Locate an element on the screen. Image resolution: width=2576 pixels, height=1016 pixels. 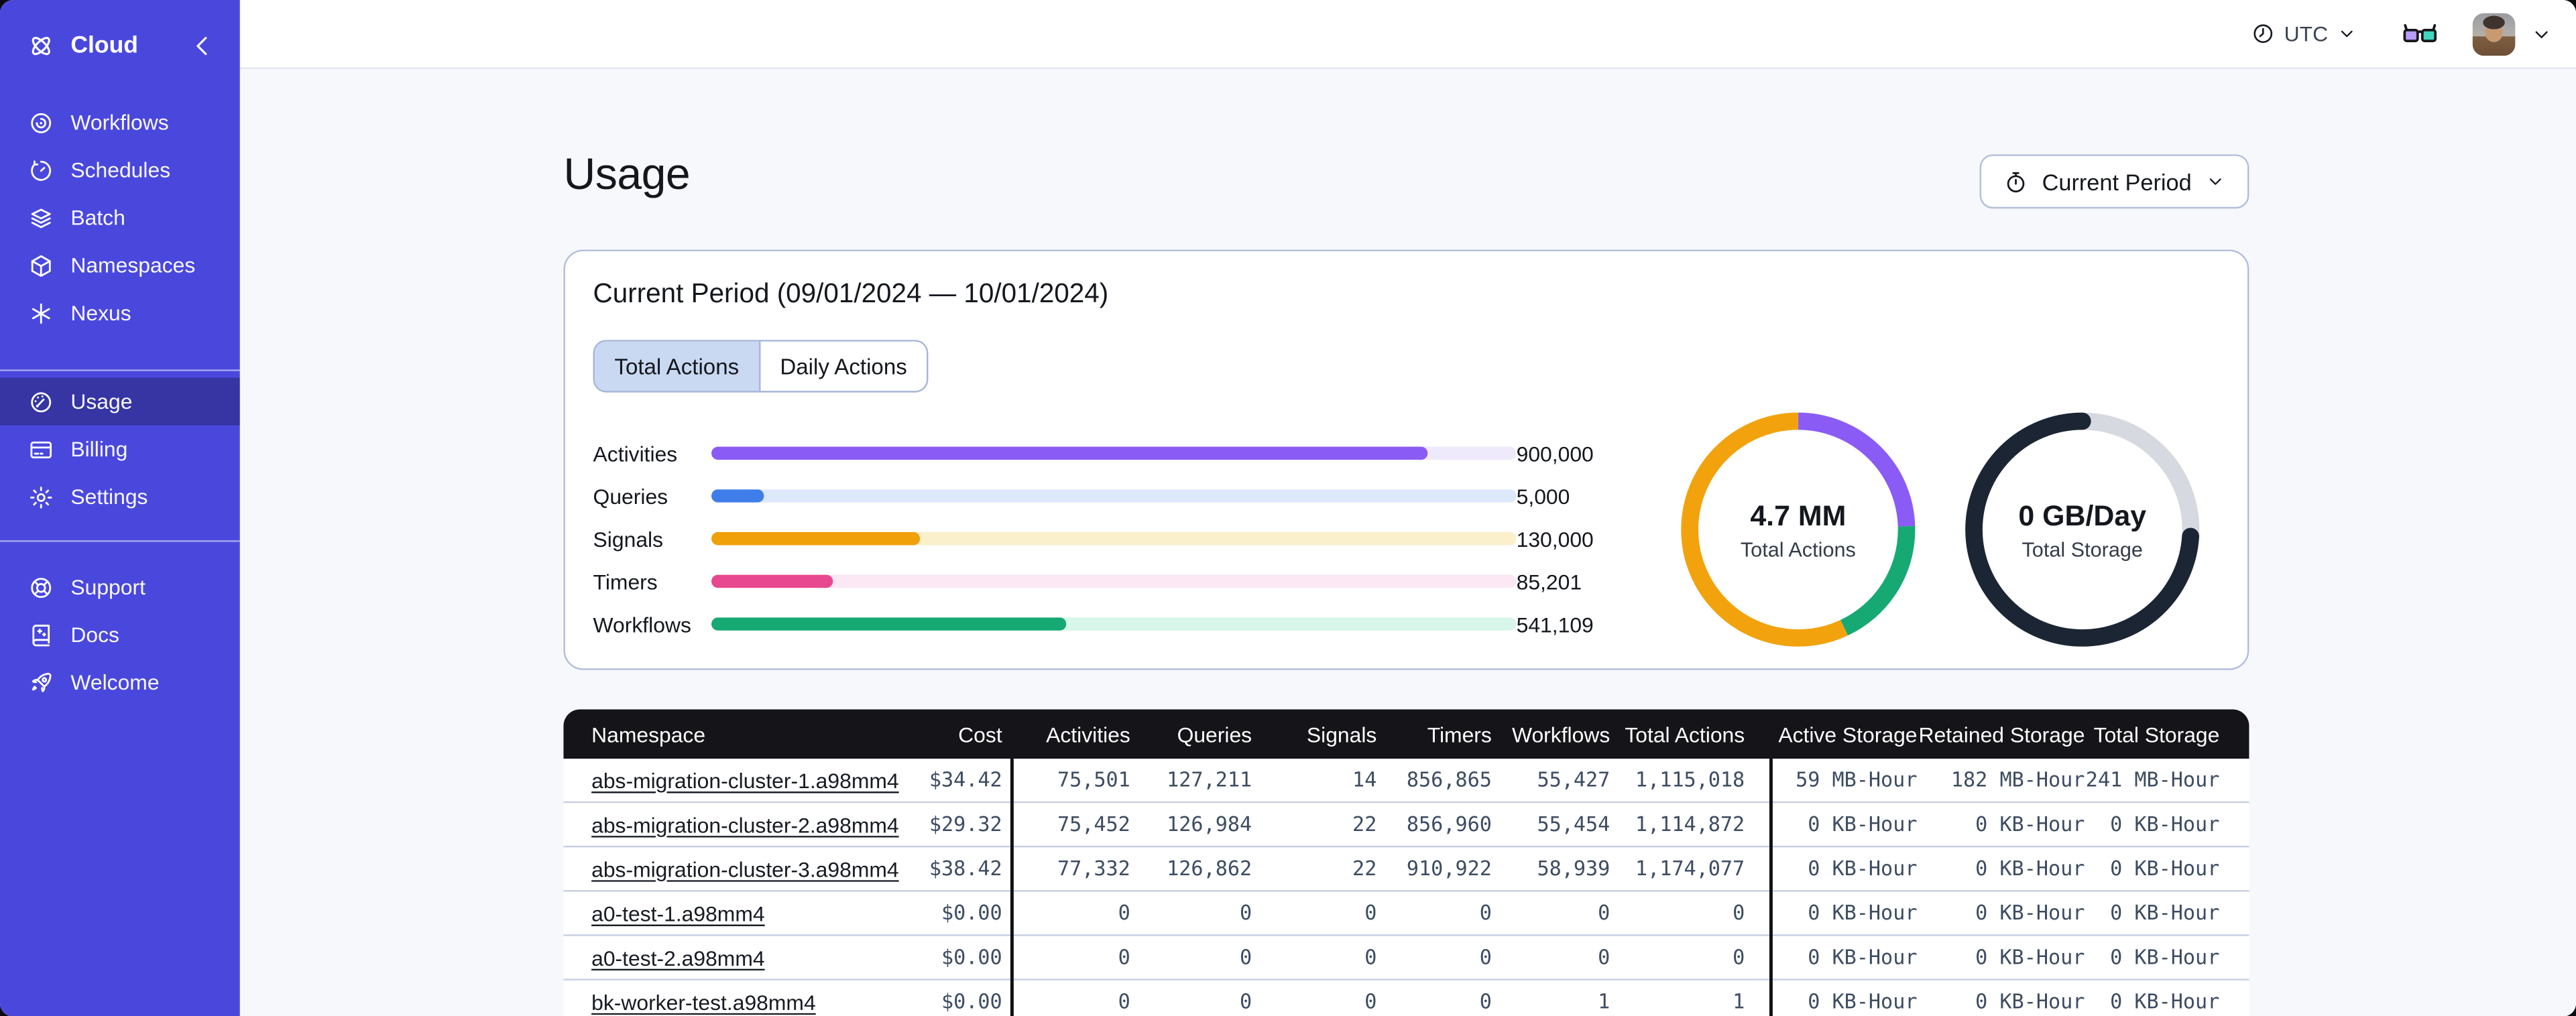
namespace-link: abs-migration-cluster-2.a98mm4 is located at coordinates (745, 824).